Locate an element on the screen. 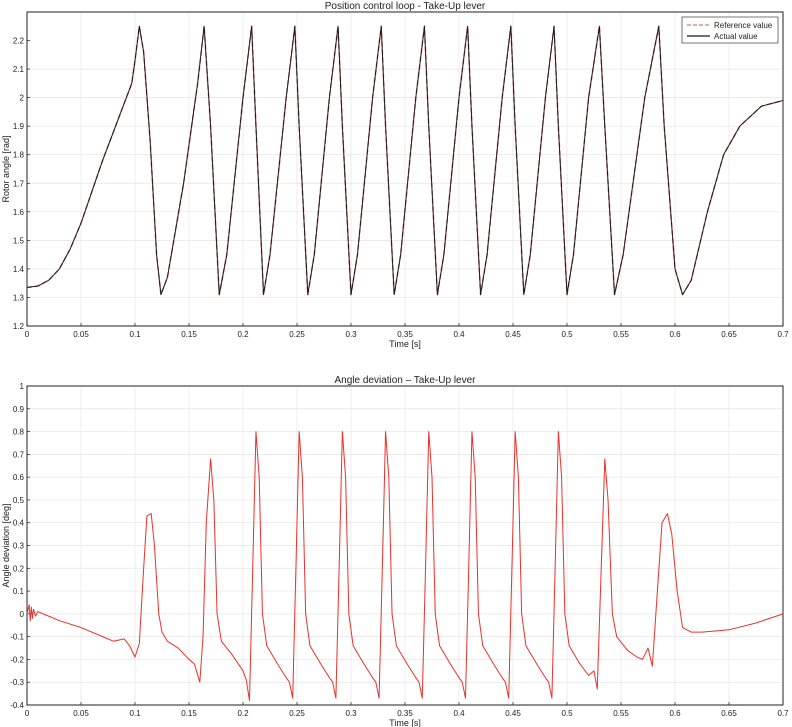 This screenshot has height=727, width=792. deviation-chart-x-tick-label: 0.35 is located at coordinates (405, 713).